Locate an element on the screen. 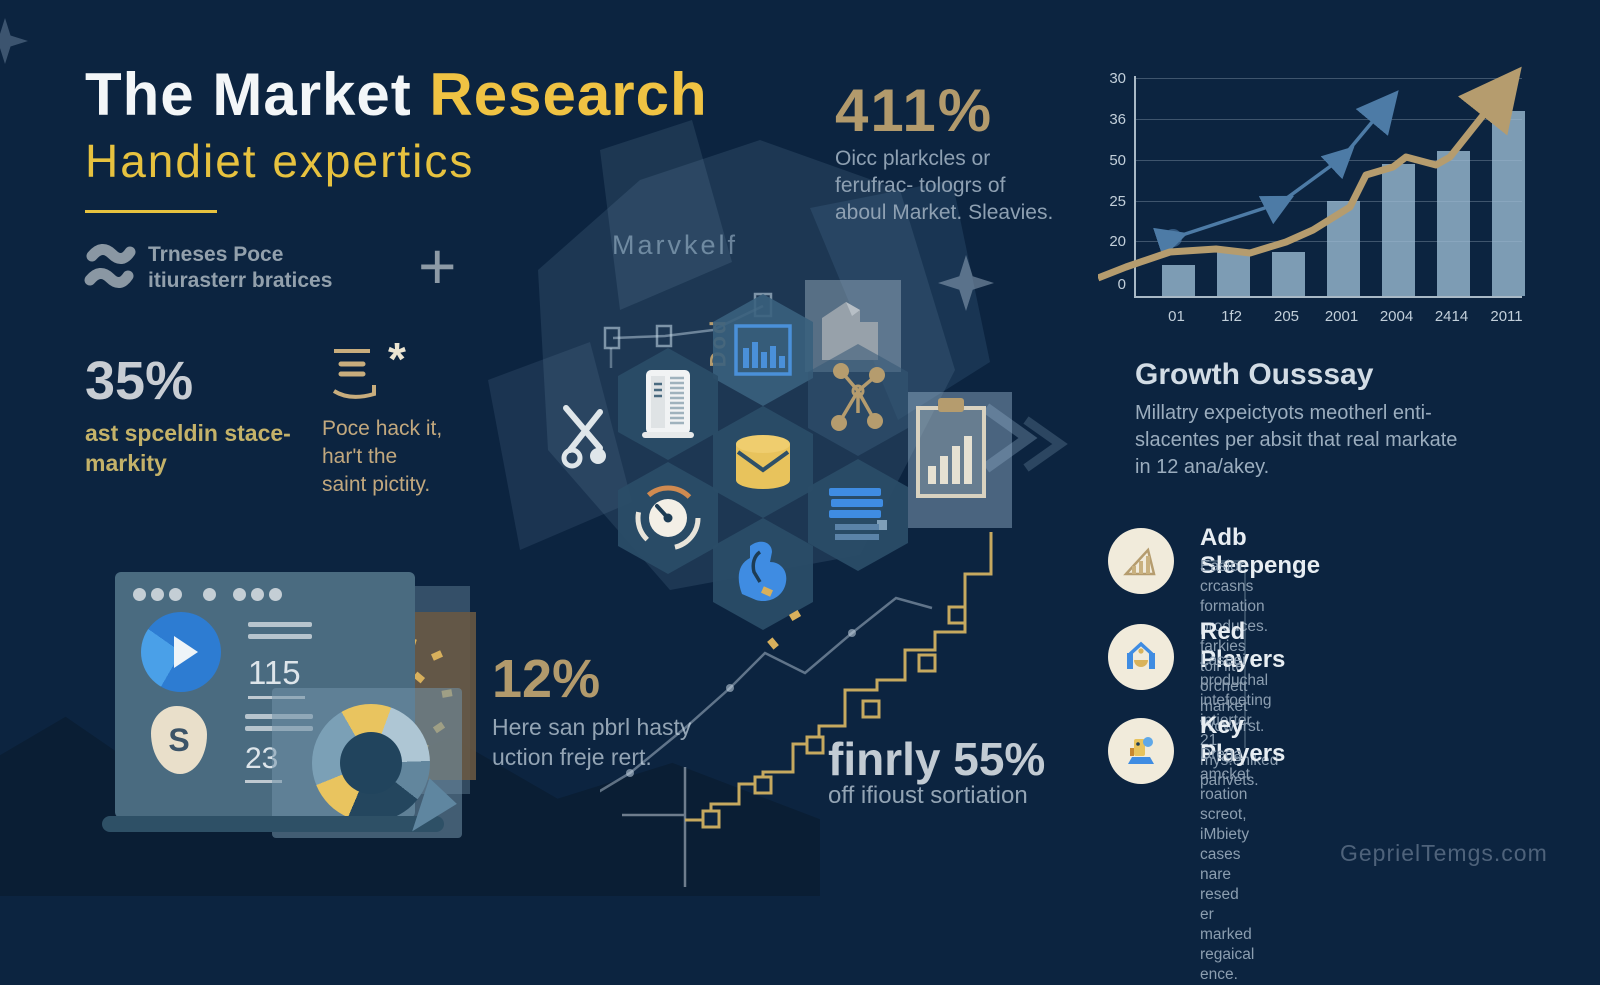  title-part-accent: Research is located at coordinates (559, 94).